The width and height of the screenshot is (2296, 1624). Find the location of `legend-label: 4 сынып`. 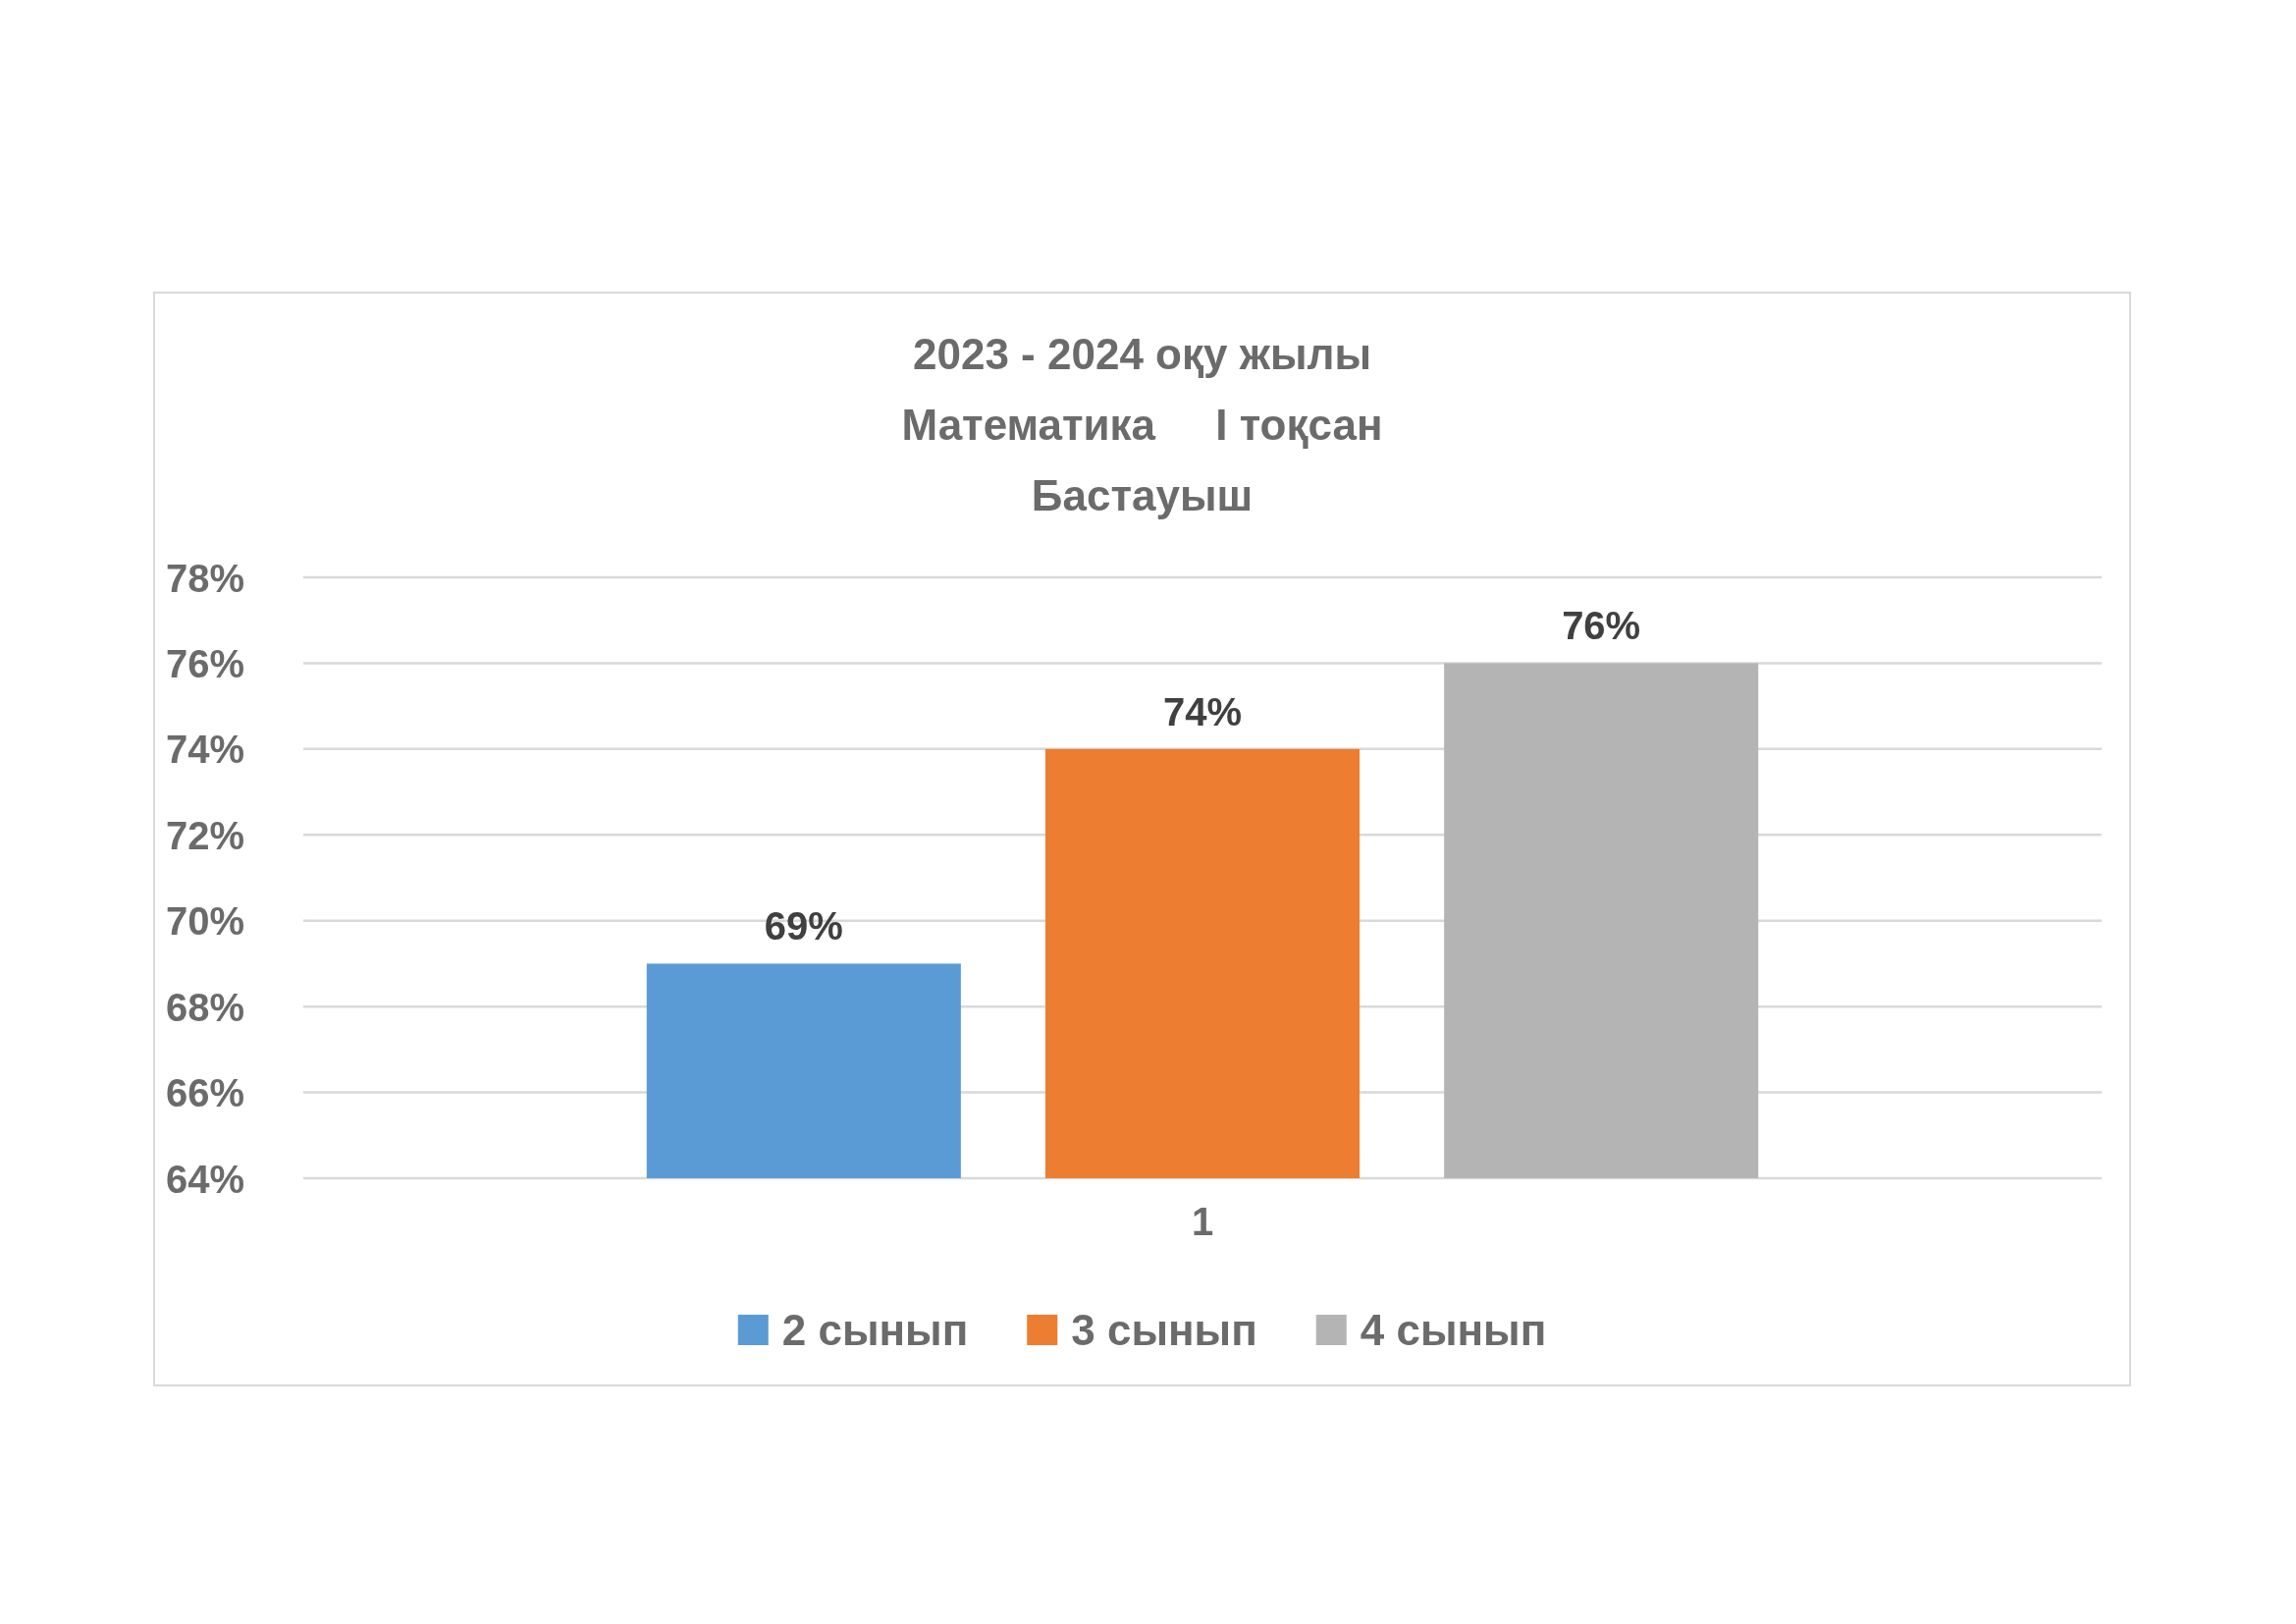

legend-label: 4 сынып is located at coordinates (1453, 1330).